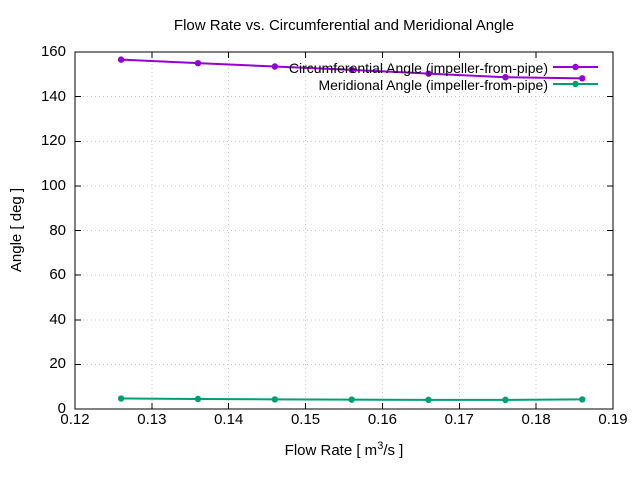 The width and height of the screenshot is (640, 480). I want to click on x-axis-label-sup: 3, so click(380, 446).